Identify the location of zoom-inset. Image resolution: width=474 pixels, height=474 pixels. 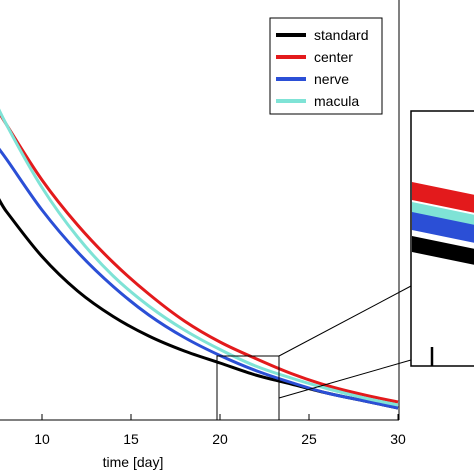
(442, 238).